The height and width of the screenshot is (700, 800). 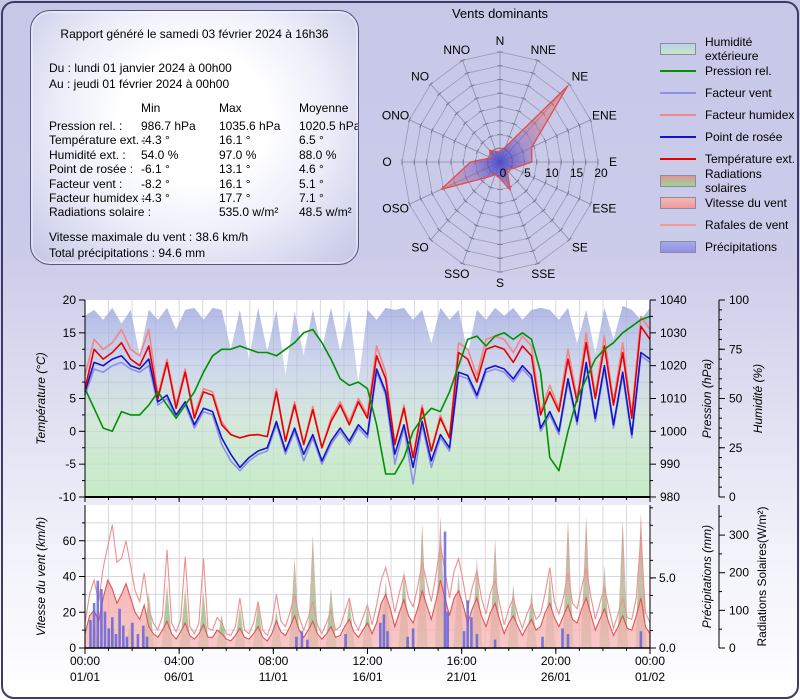 What do you see at coordinates (762, 576) in the screenshot?
I see `radiation-axis-title: Radiations Solaires(W/m²)` at bounding box center [762, 576].